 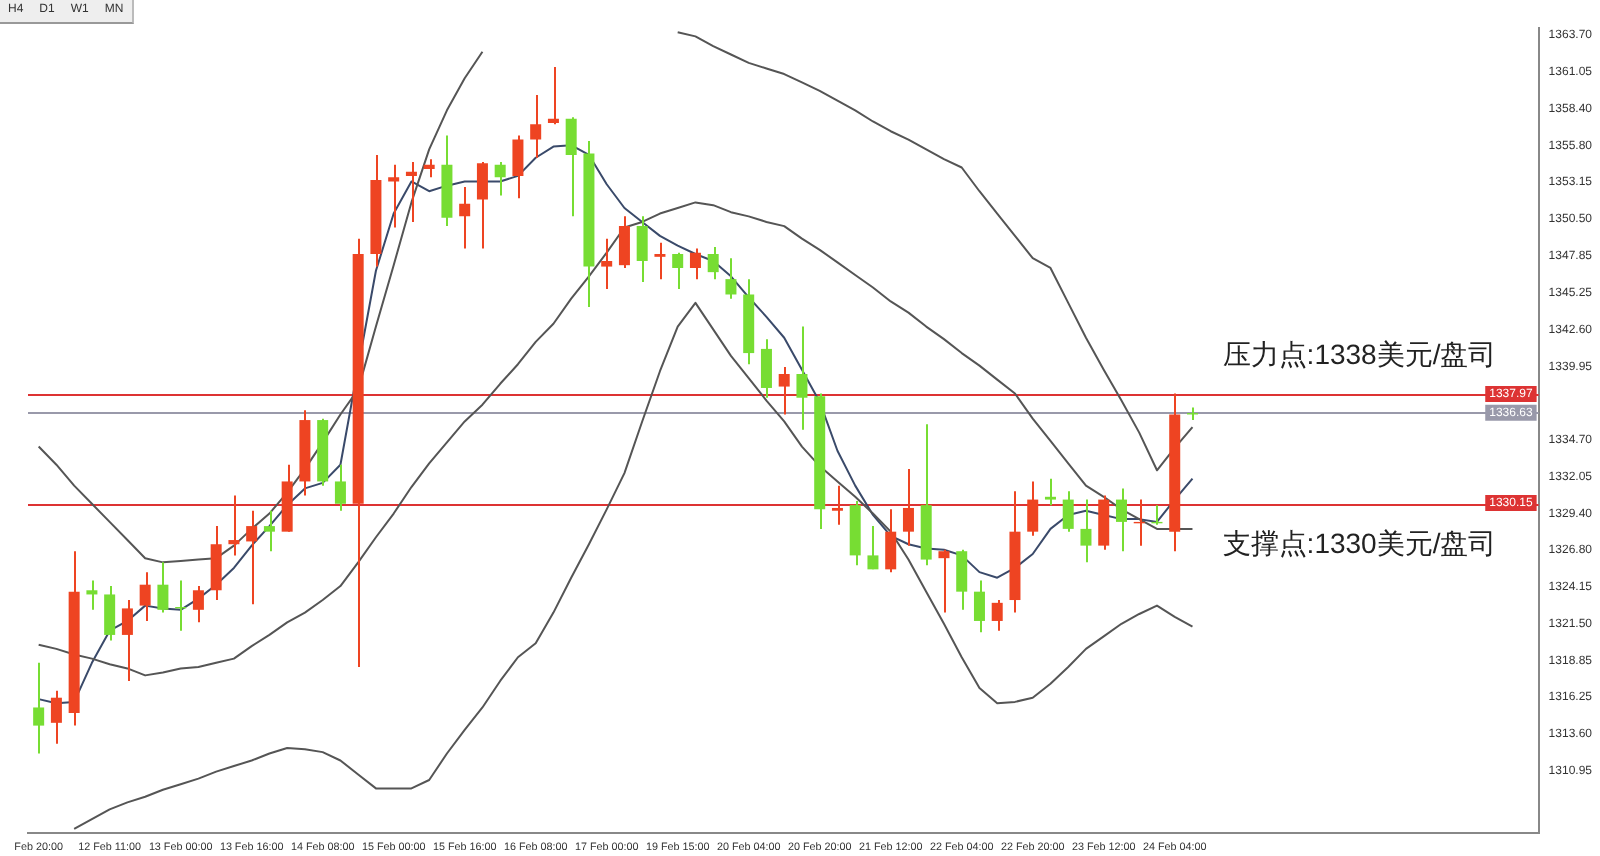 I want to click on annotation: 压力点:1338美元/盘司, so click(x=1359, y=353).